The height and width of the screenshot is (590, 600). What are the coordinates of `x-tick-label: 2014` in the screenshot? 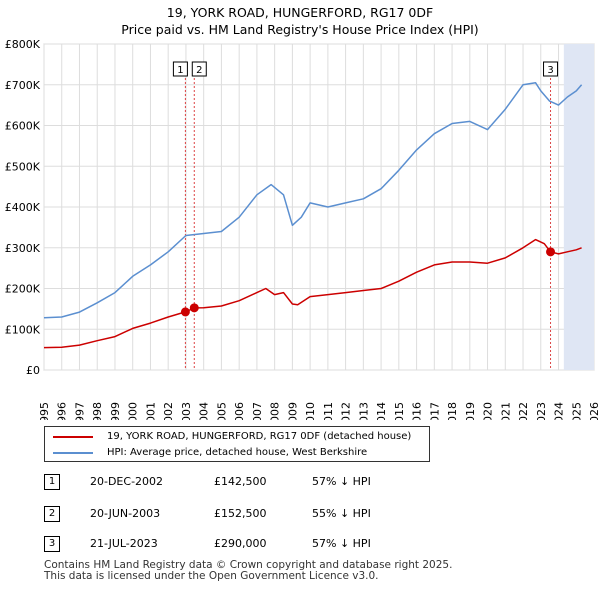 It's located at (381, 411).